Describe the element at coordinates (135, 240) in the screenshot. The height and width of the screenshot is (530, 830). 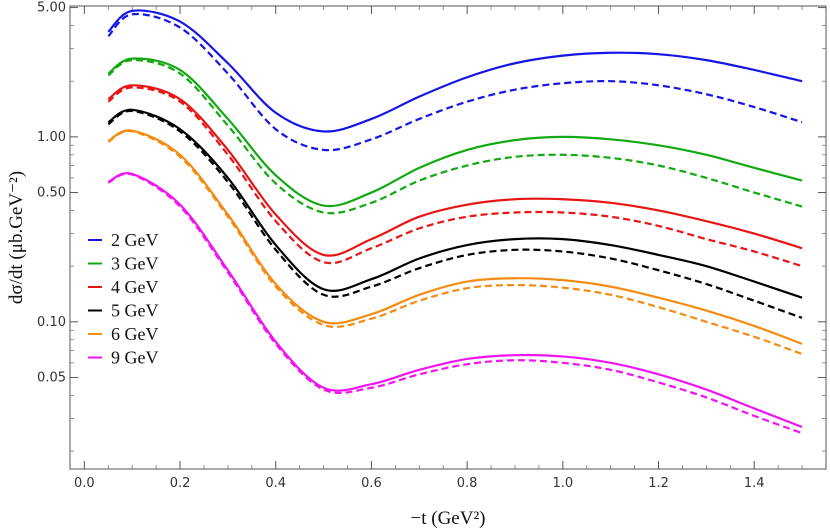
I see `legend-label: 2 GeV` at that location.